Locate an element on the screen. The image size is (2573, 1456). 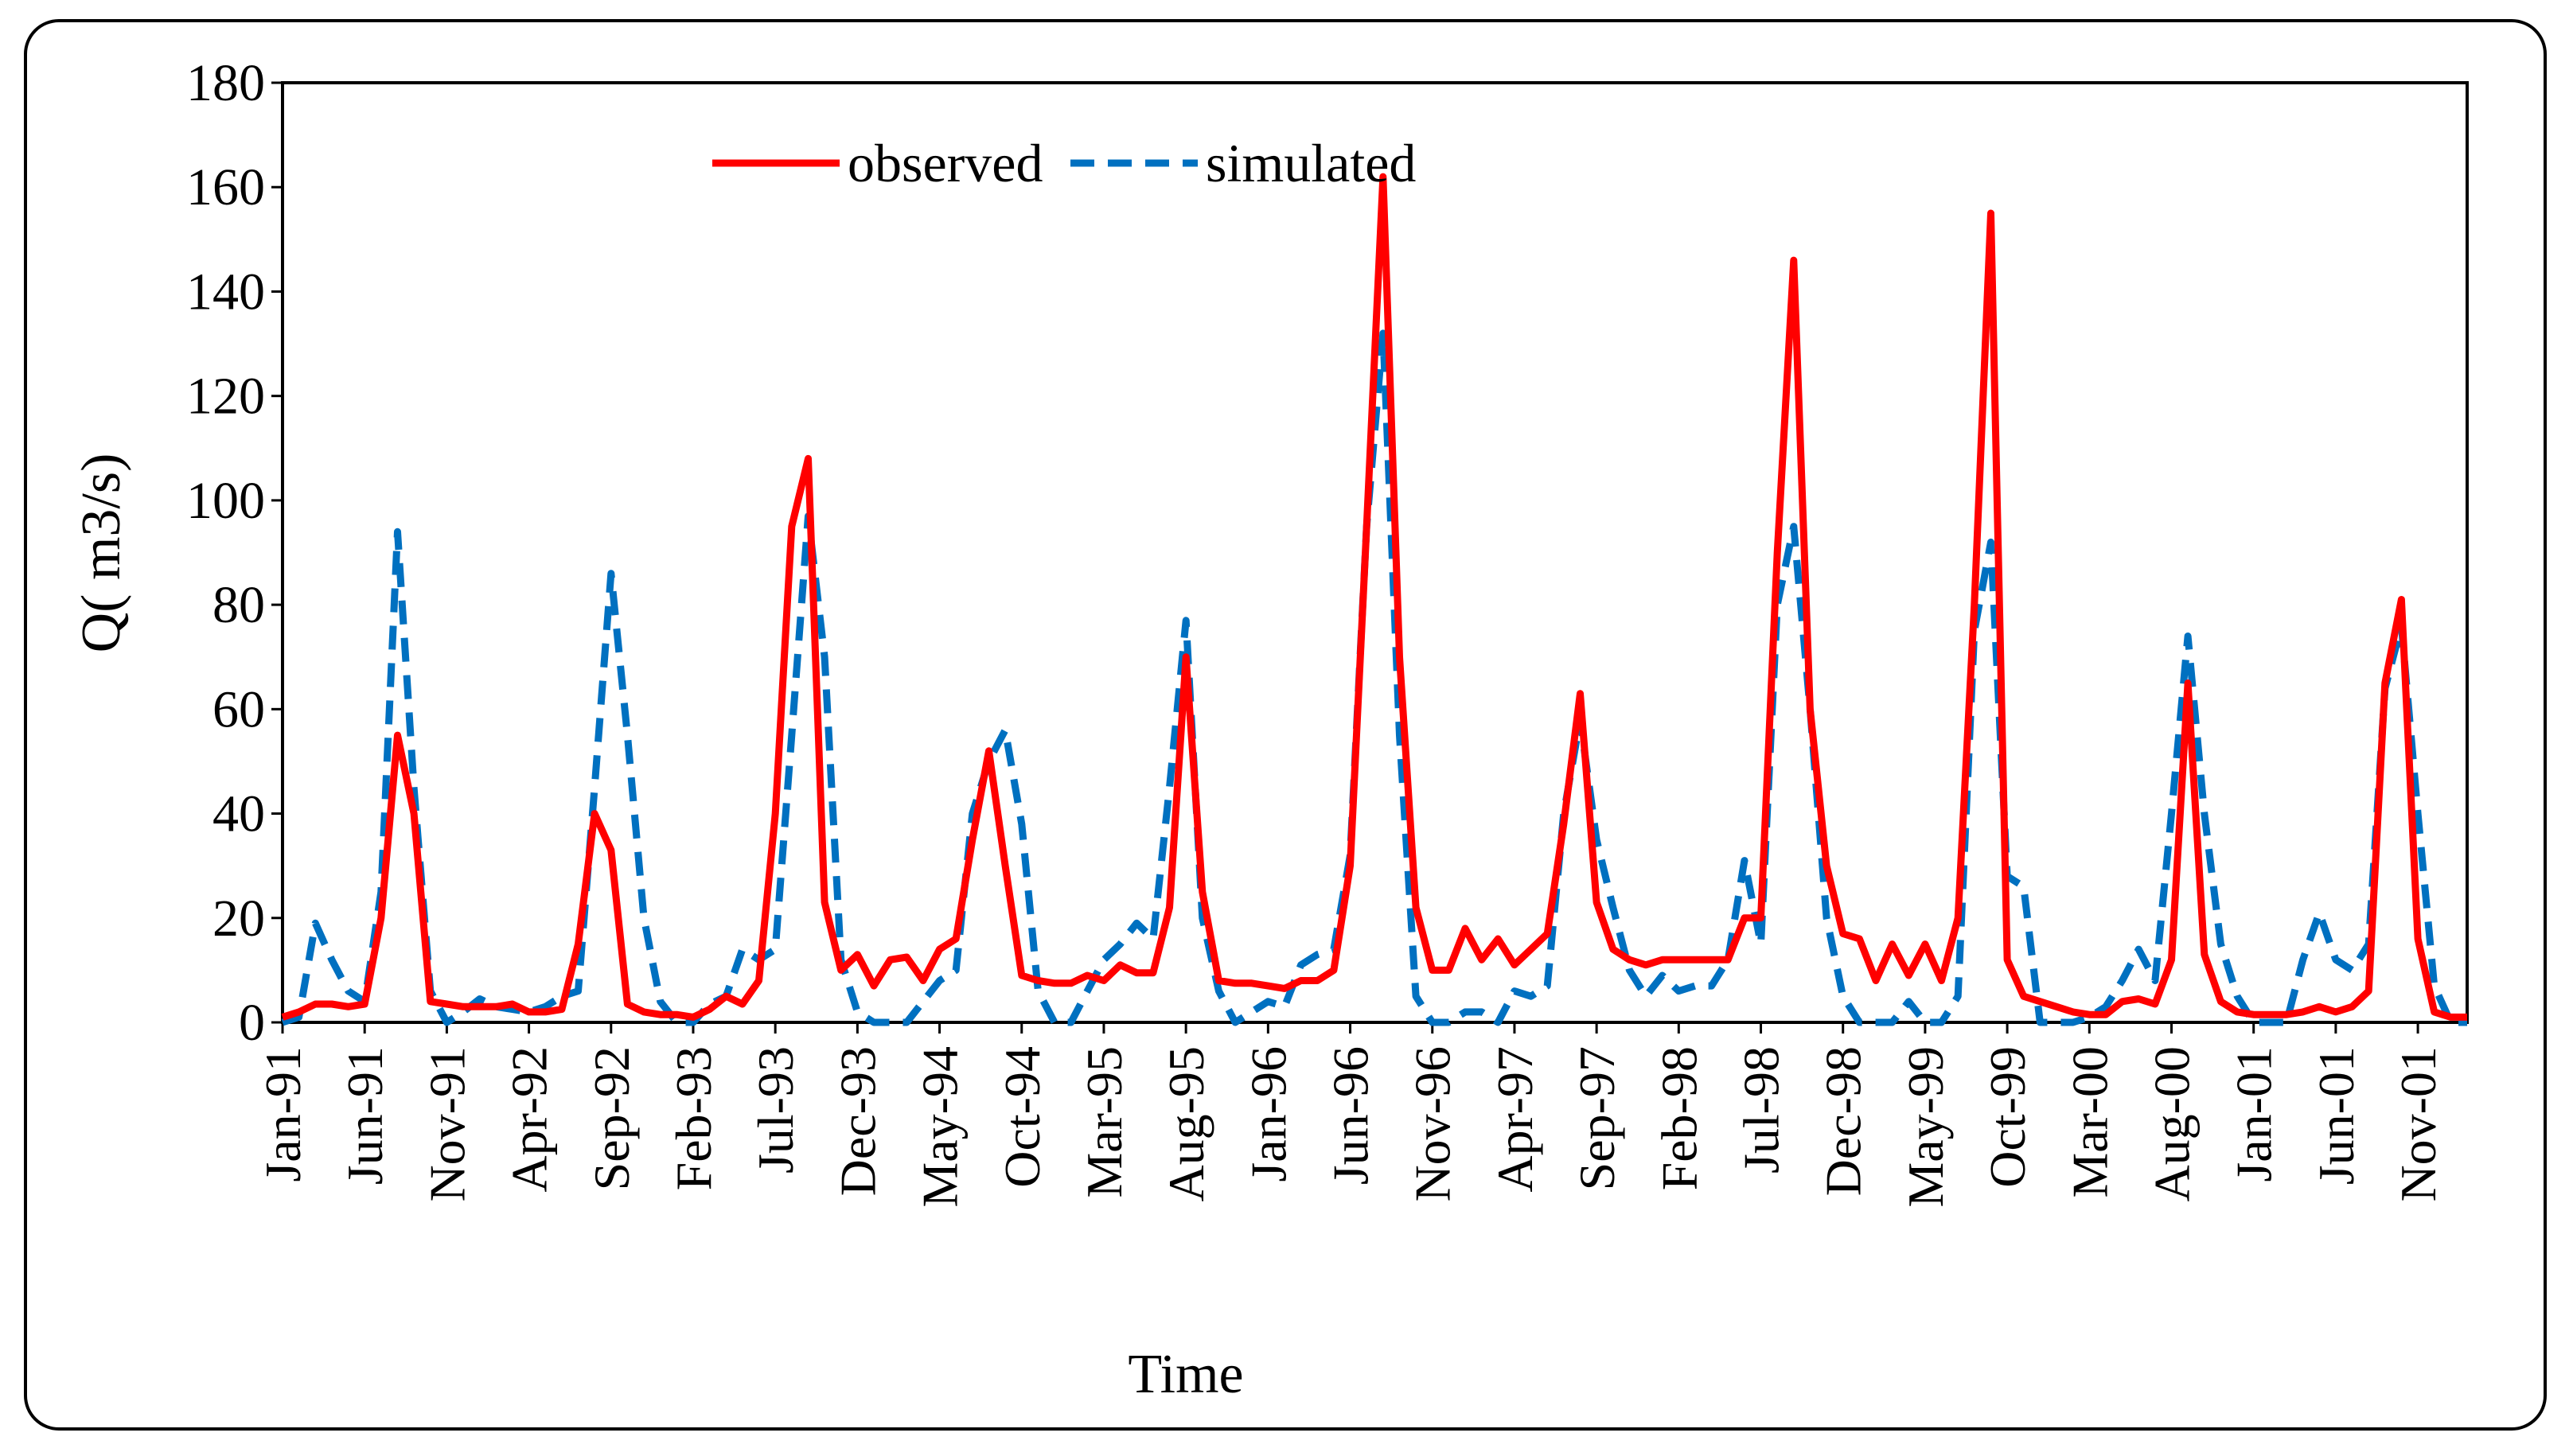
x-tick-label: Sep-92 is located at coordinates (611, 1118).